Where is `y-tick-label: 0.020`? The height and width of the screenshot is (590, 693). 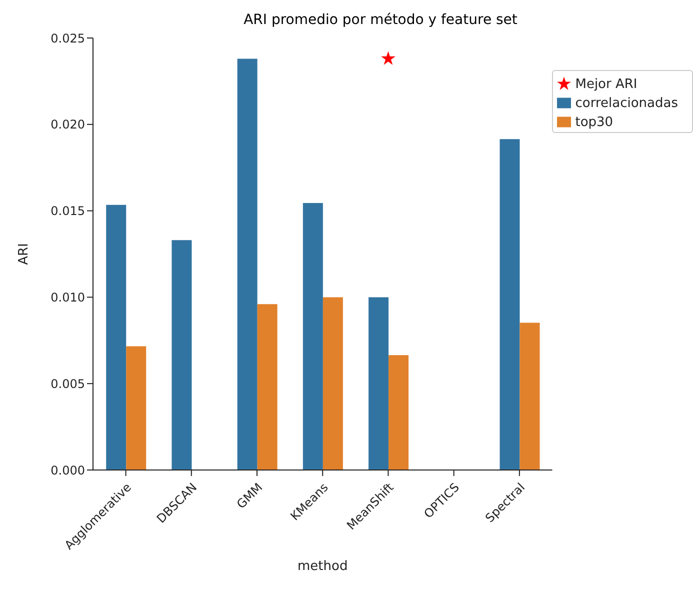
y-tick-label: 0.020 is located at coordinates (67, 125).